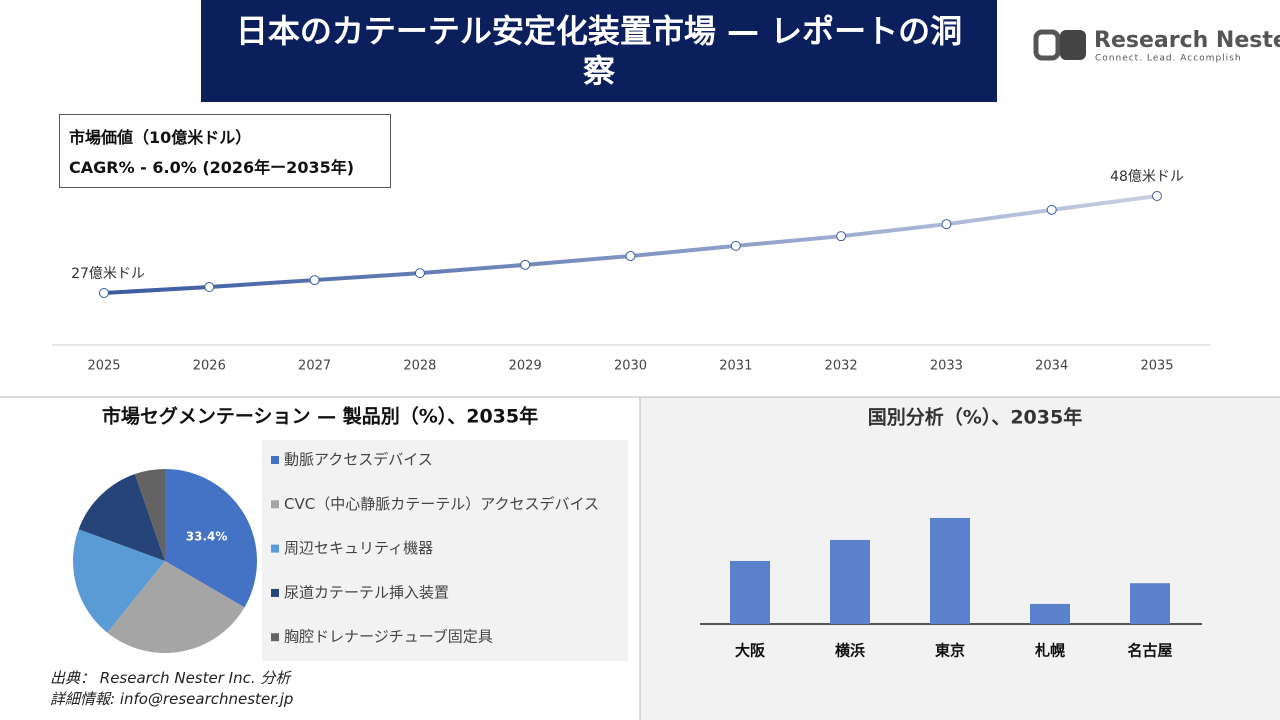 This screenshot has height=720, width=1280. What do you see at coordinates (1149, 651) in the screenshot?
I see `x-tick-label: 名古屋` at bounding box center [1149, 651].